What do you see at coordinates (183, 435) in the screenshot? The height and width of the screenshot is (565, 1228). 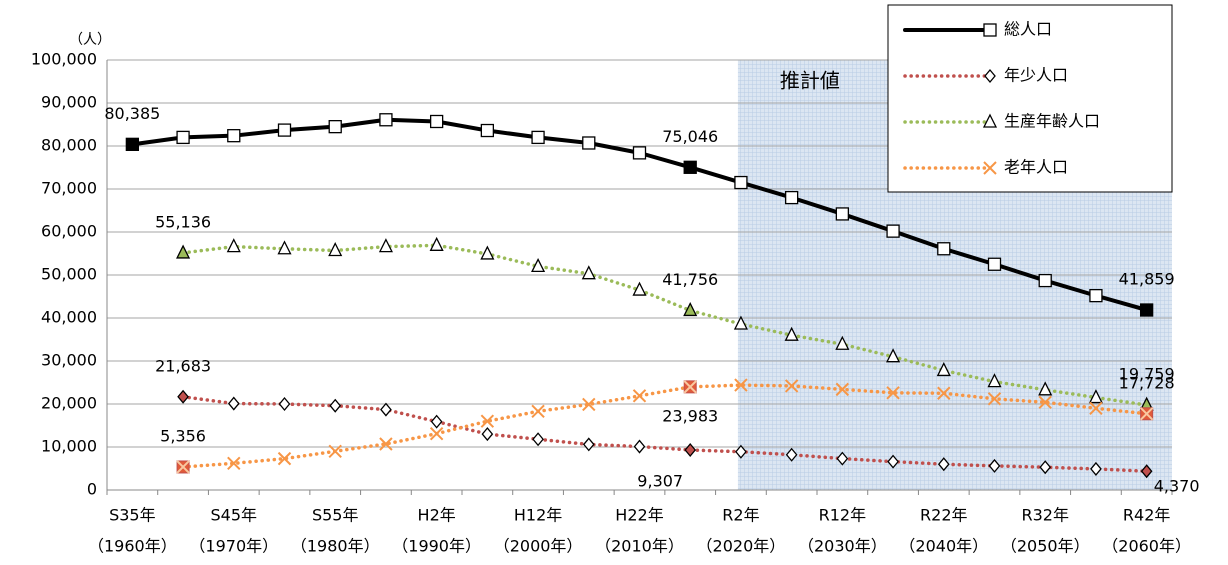 I see `data-label: 5,356` at bounding box center [183, 435].